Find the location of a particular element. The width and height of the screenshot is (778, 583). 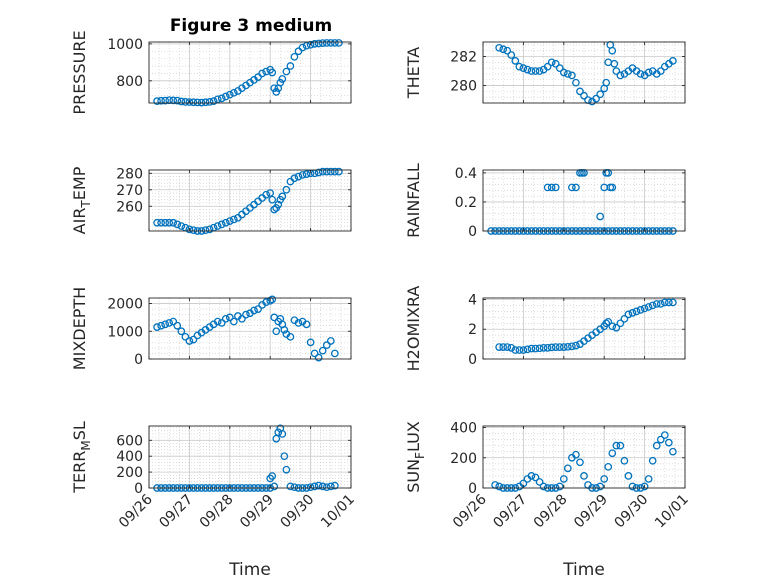

y-axis-label: THETA is located at coordinates (413, 73).